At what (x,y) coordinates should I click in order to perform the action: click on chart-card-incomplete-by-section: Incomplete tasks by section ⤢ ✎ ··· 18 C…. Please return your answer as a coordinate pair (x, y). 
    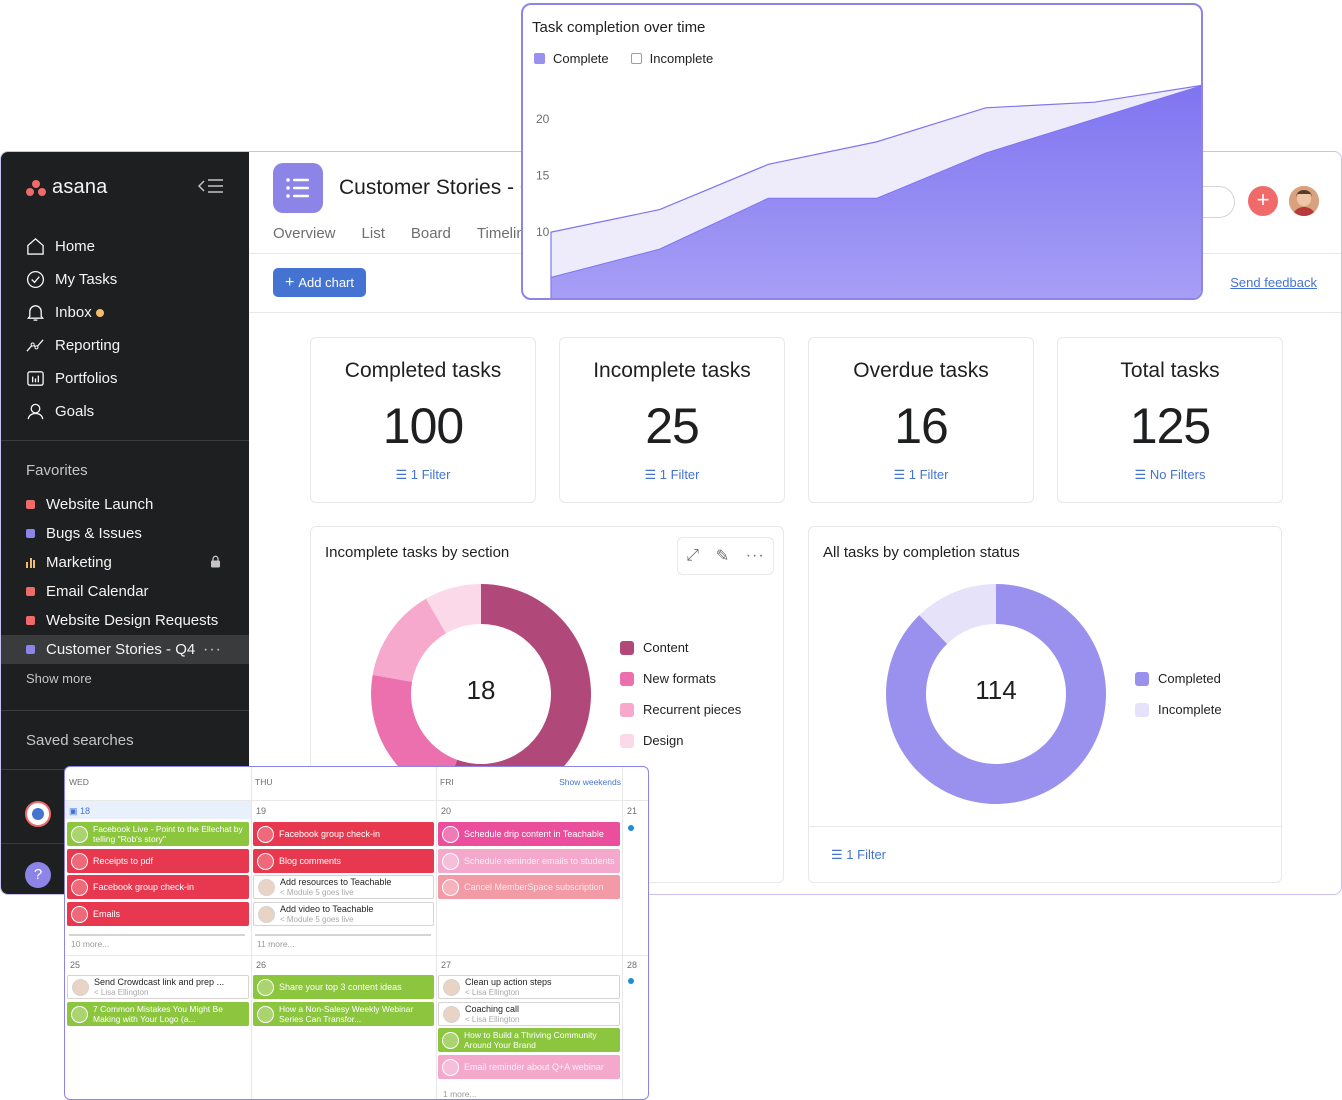
    Looking at the image, I should click on (547, 704).